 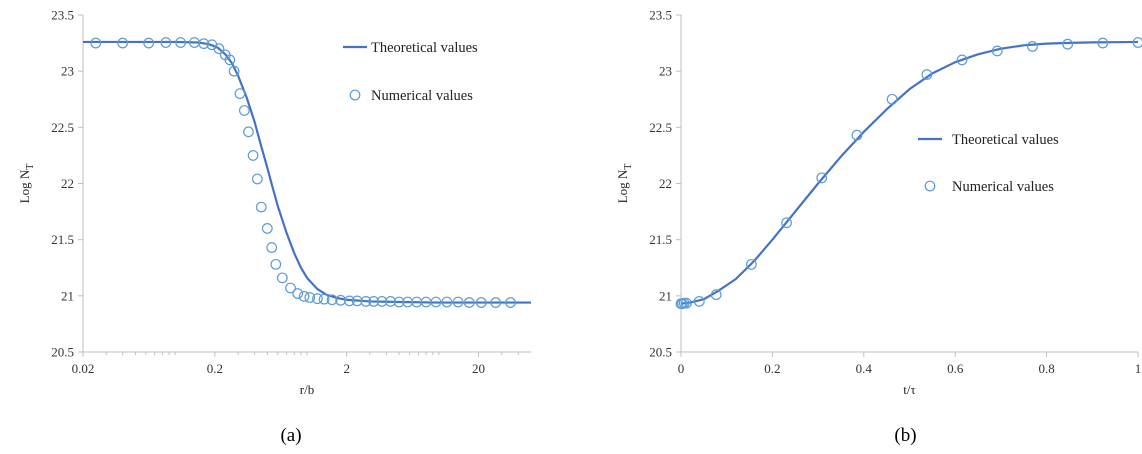 What do you see at coordinates (864, 368) in the screenshot?
I see `x-tick-label: 0.4` at bounding box center [864, 368].